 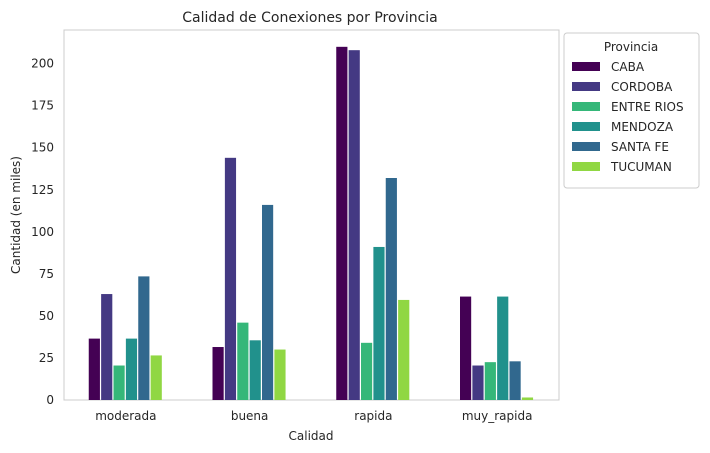 What do you see at coordinates (586, 86) in the screenshot?
I see `legend-swatch-cordoba` at bounding box center [586, 86].